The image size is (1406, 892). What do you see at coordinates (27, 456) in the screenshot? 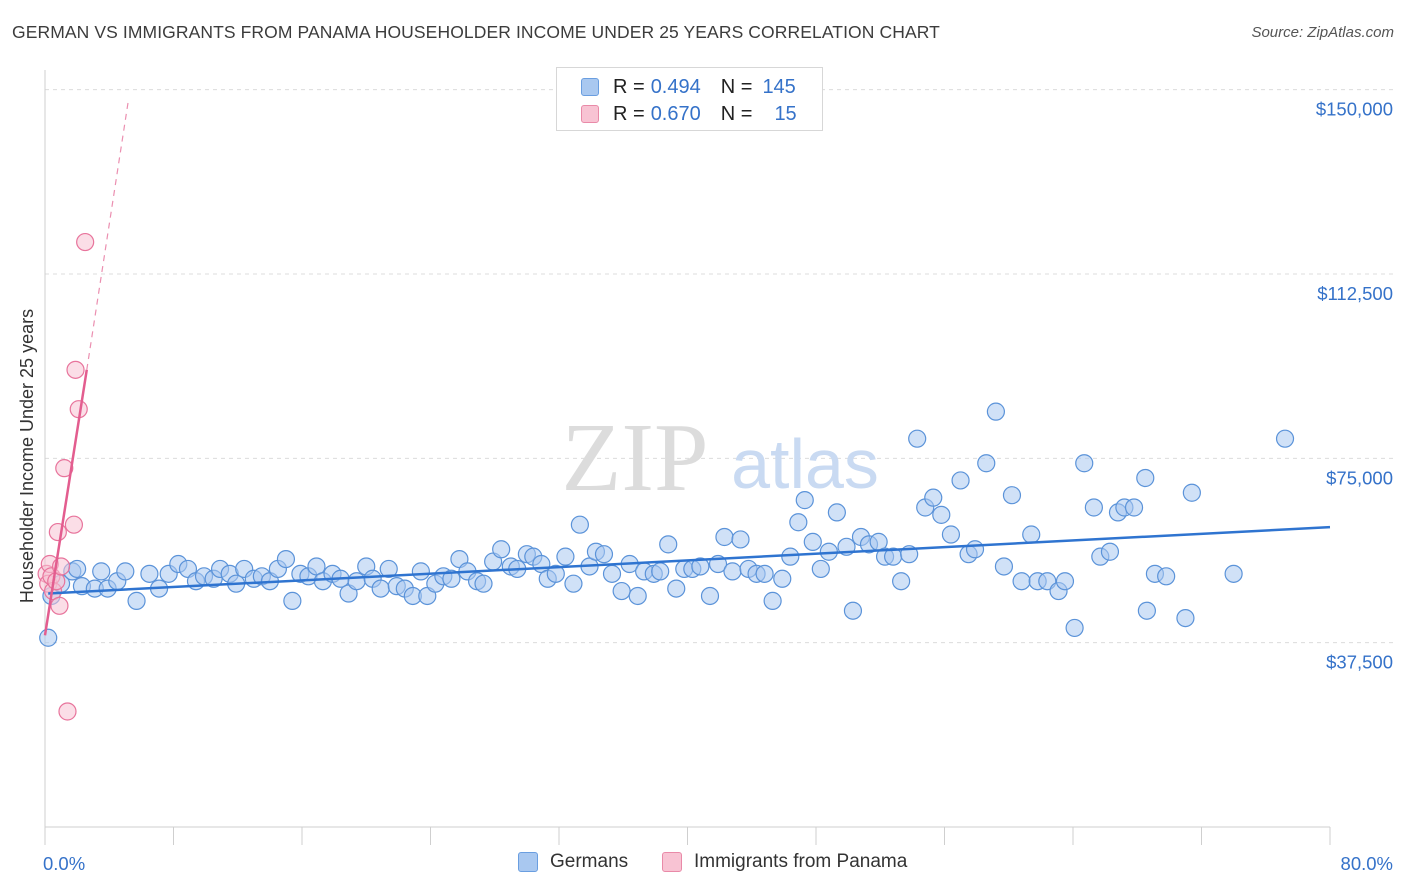
I see `y-axis-title: Householder Income Under 25 years` at bounding box center [27, 456].